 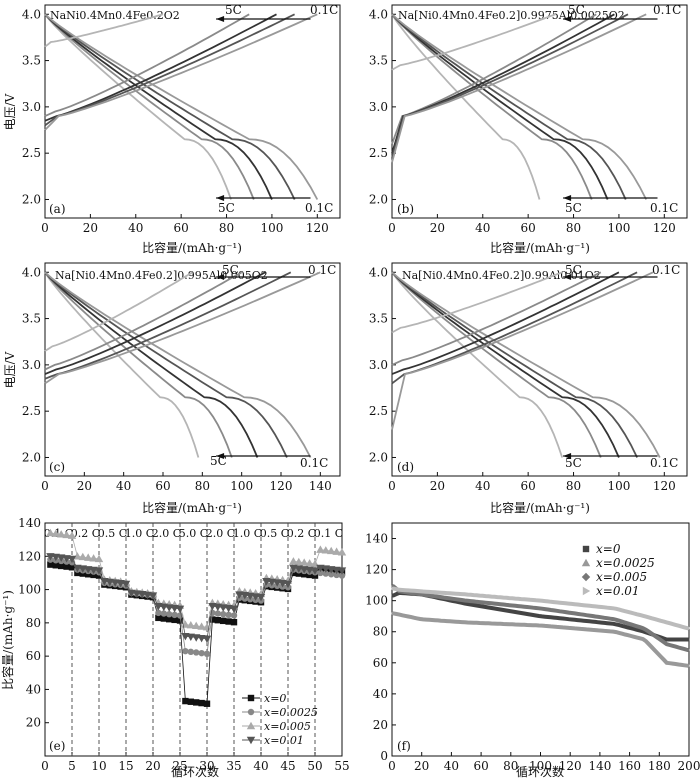 What do you see at coordinates (241, 486) in the screenshot?
I see `x-tick-label-c: 100` at bounding box center [241, 486].